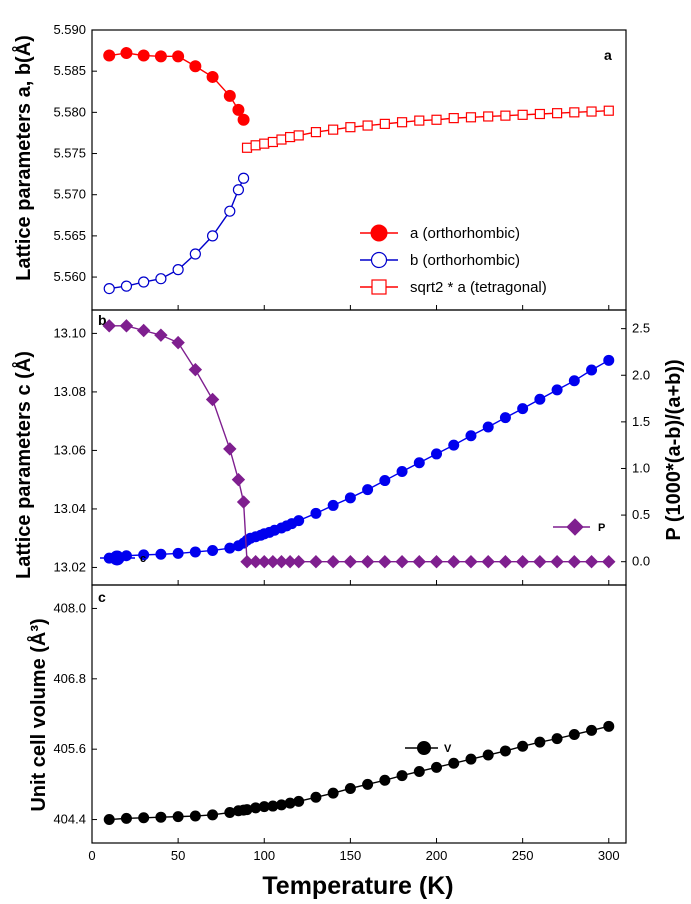 Image resolution: width=691 pixels, height=904 pixels. I want to click on x-axis-label: Temperature (K), so click(357, 886).